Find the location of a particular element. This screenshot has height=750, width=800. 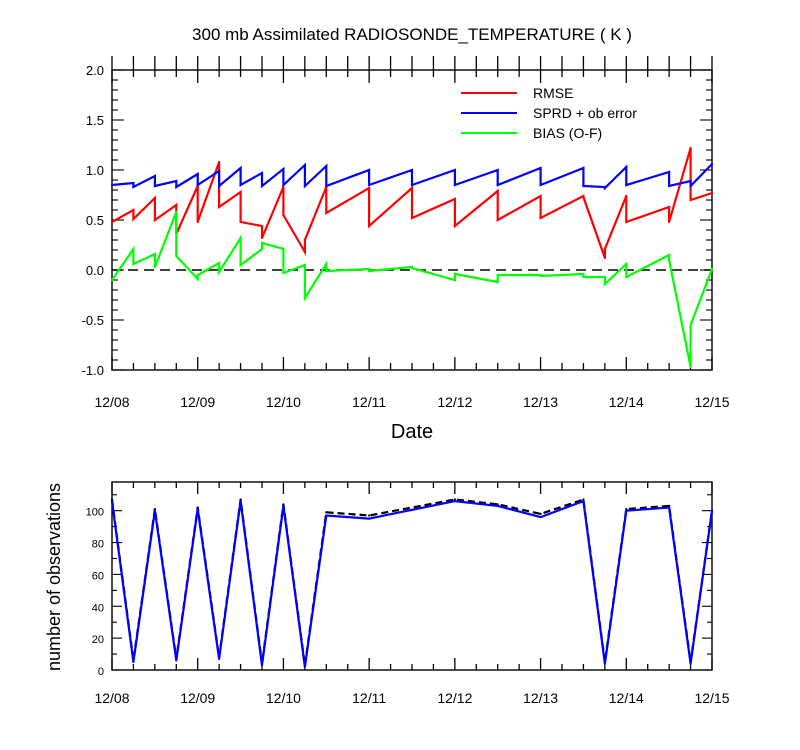

series-line-rmse is located at coordinates (412, 203).